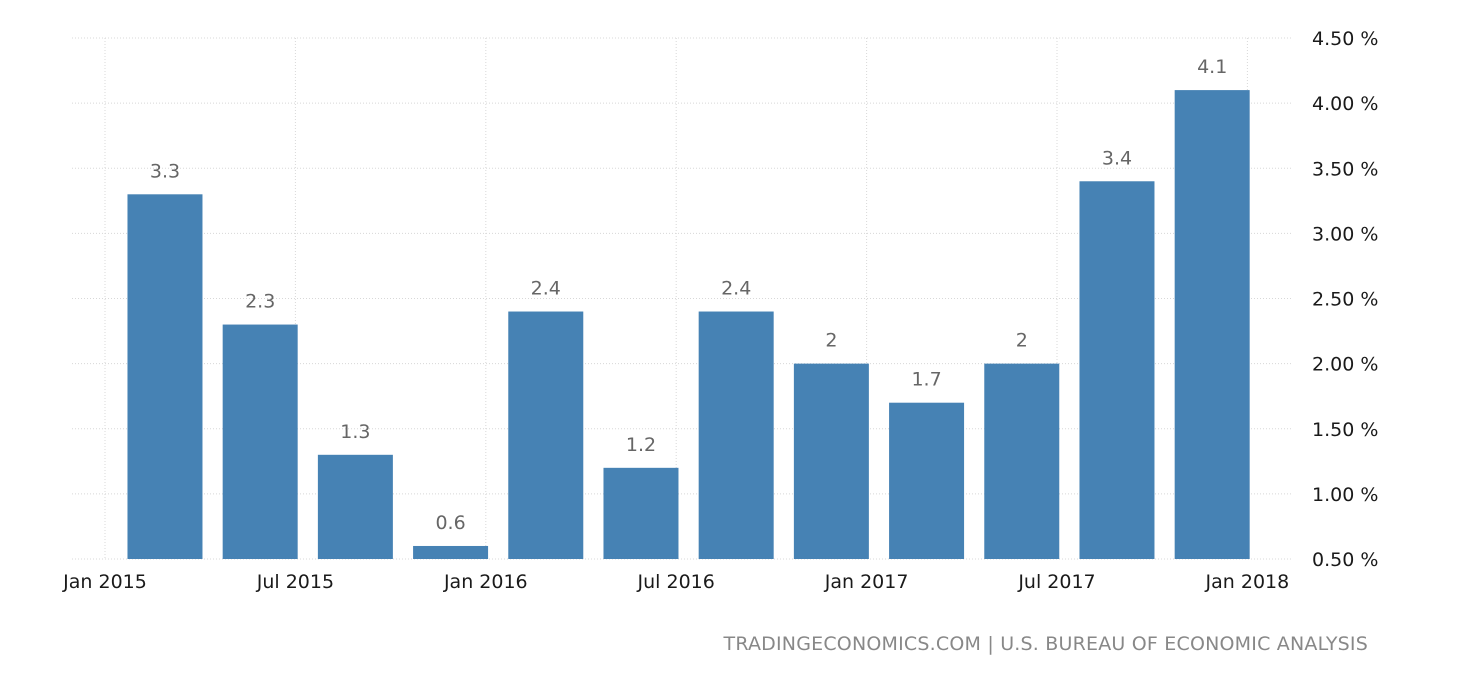 The height and width of the screenshot is (680, 1460). Describe the element at coordinates (1345, 104) in the screenshot. I see `y-tick-label: 4.00 %` at that location.